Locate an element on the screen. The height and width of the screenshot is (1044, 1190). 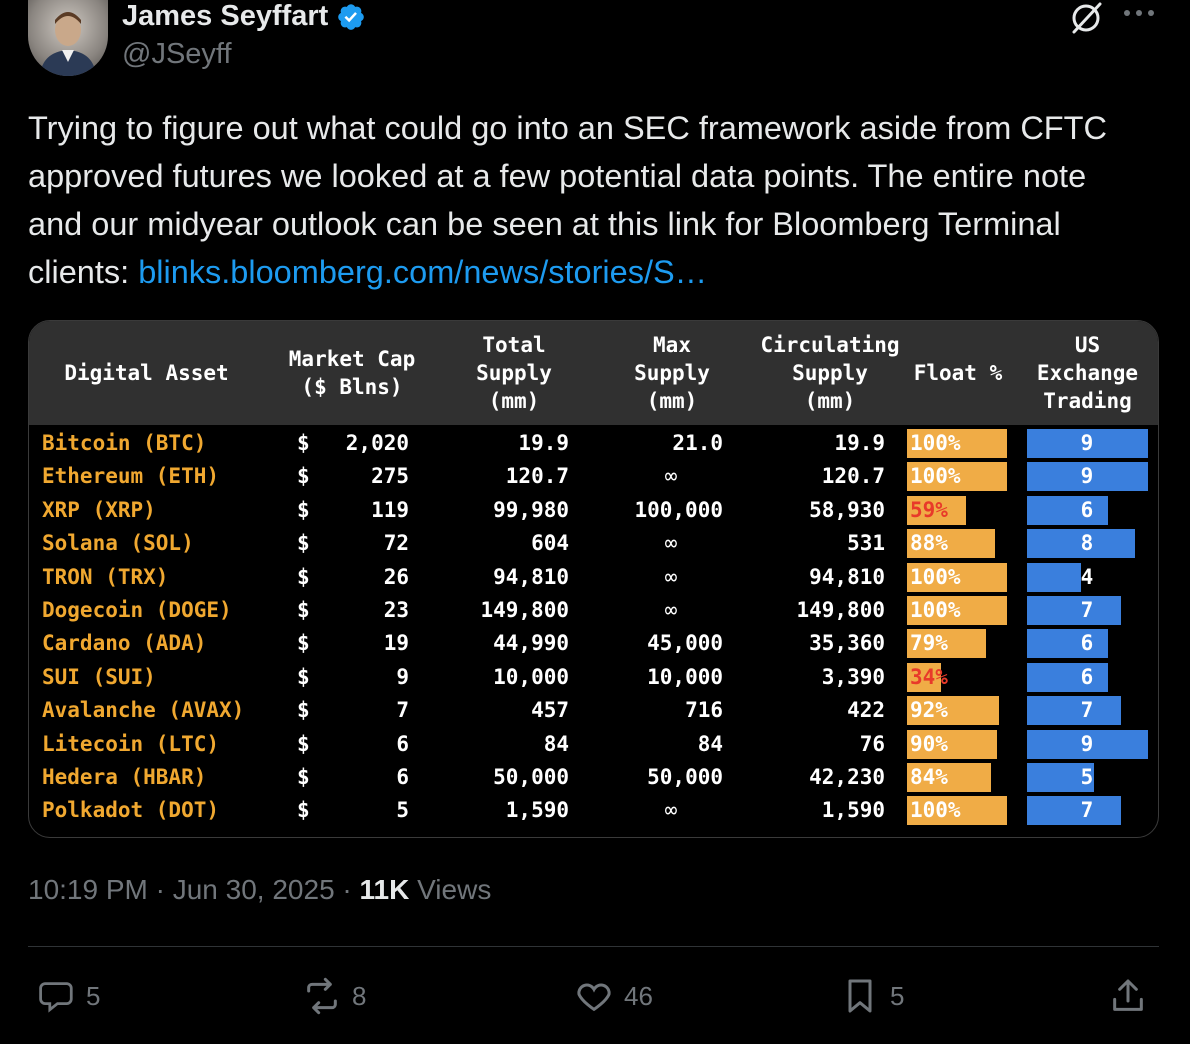
like-count: 46 is located at coordinates (638, 995).